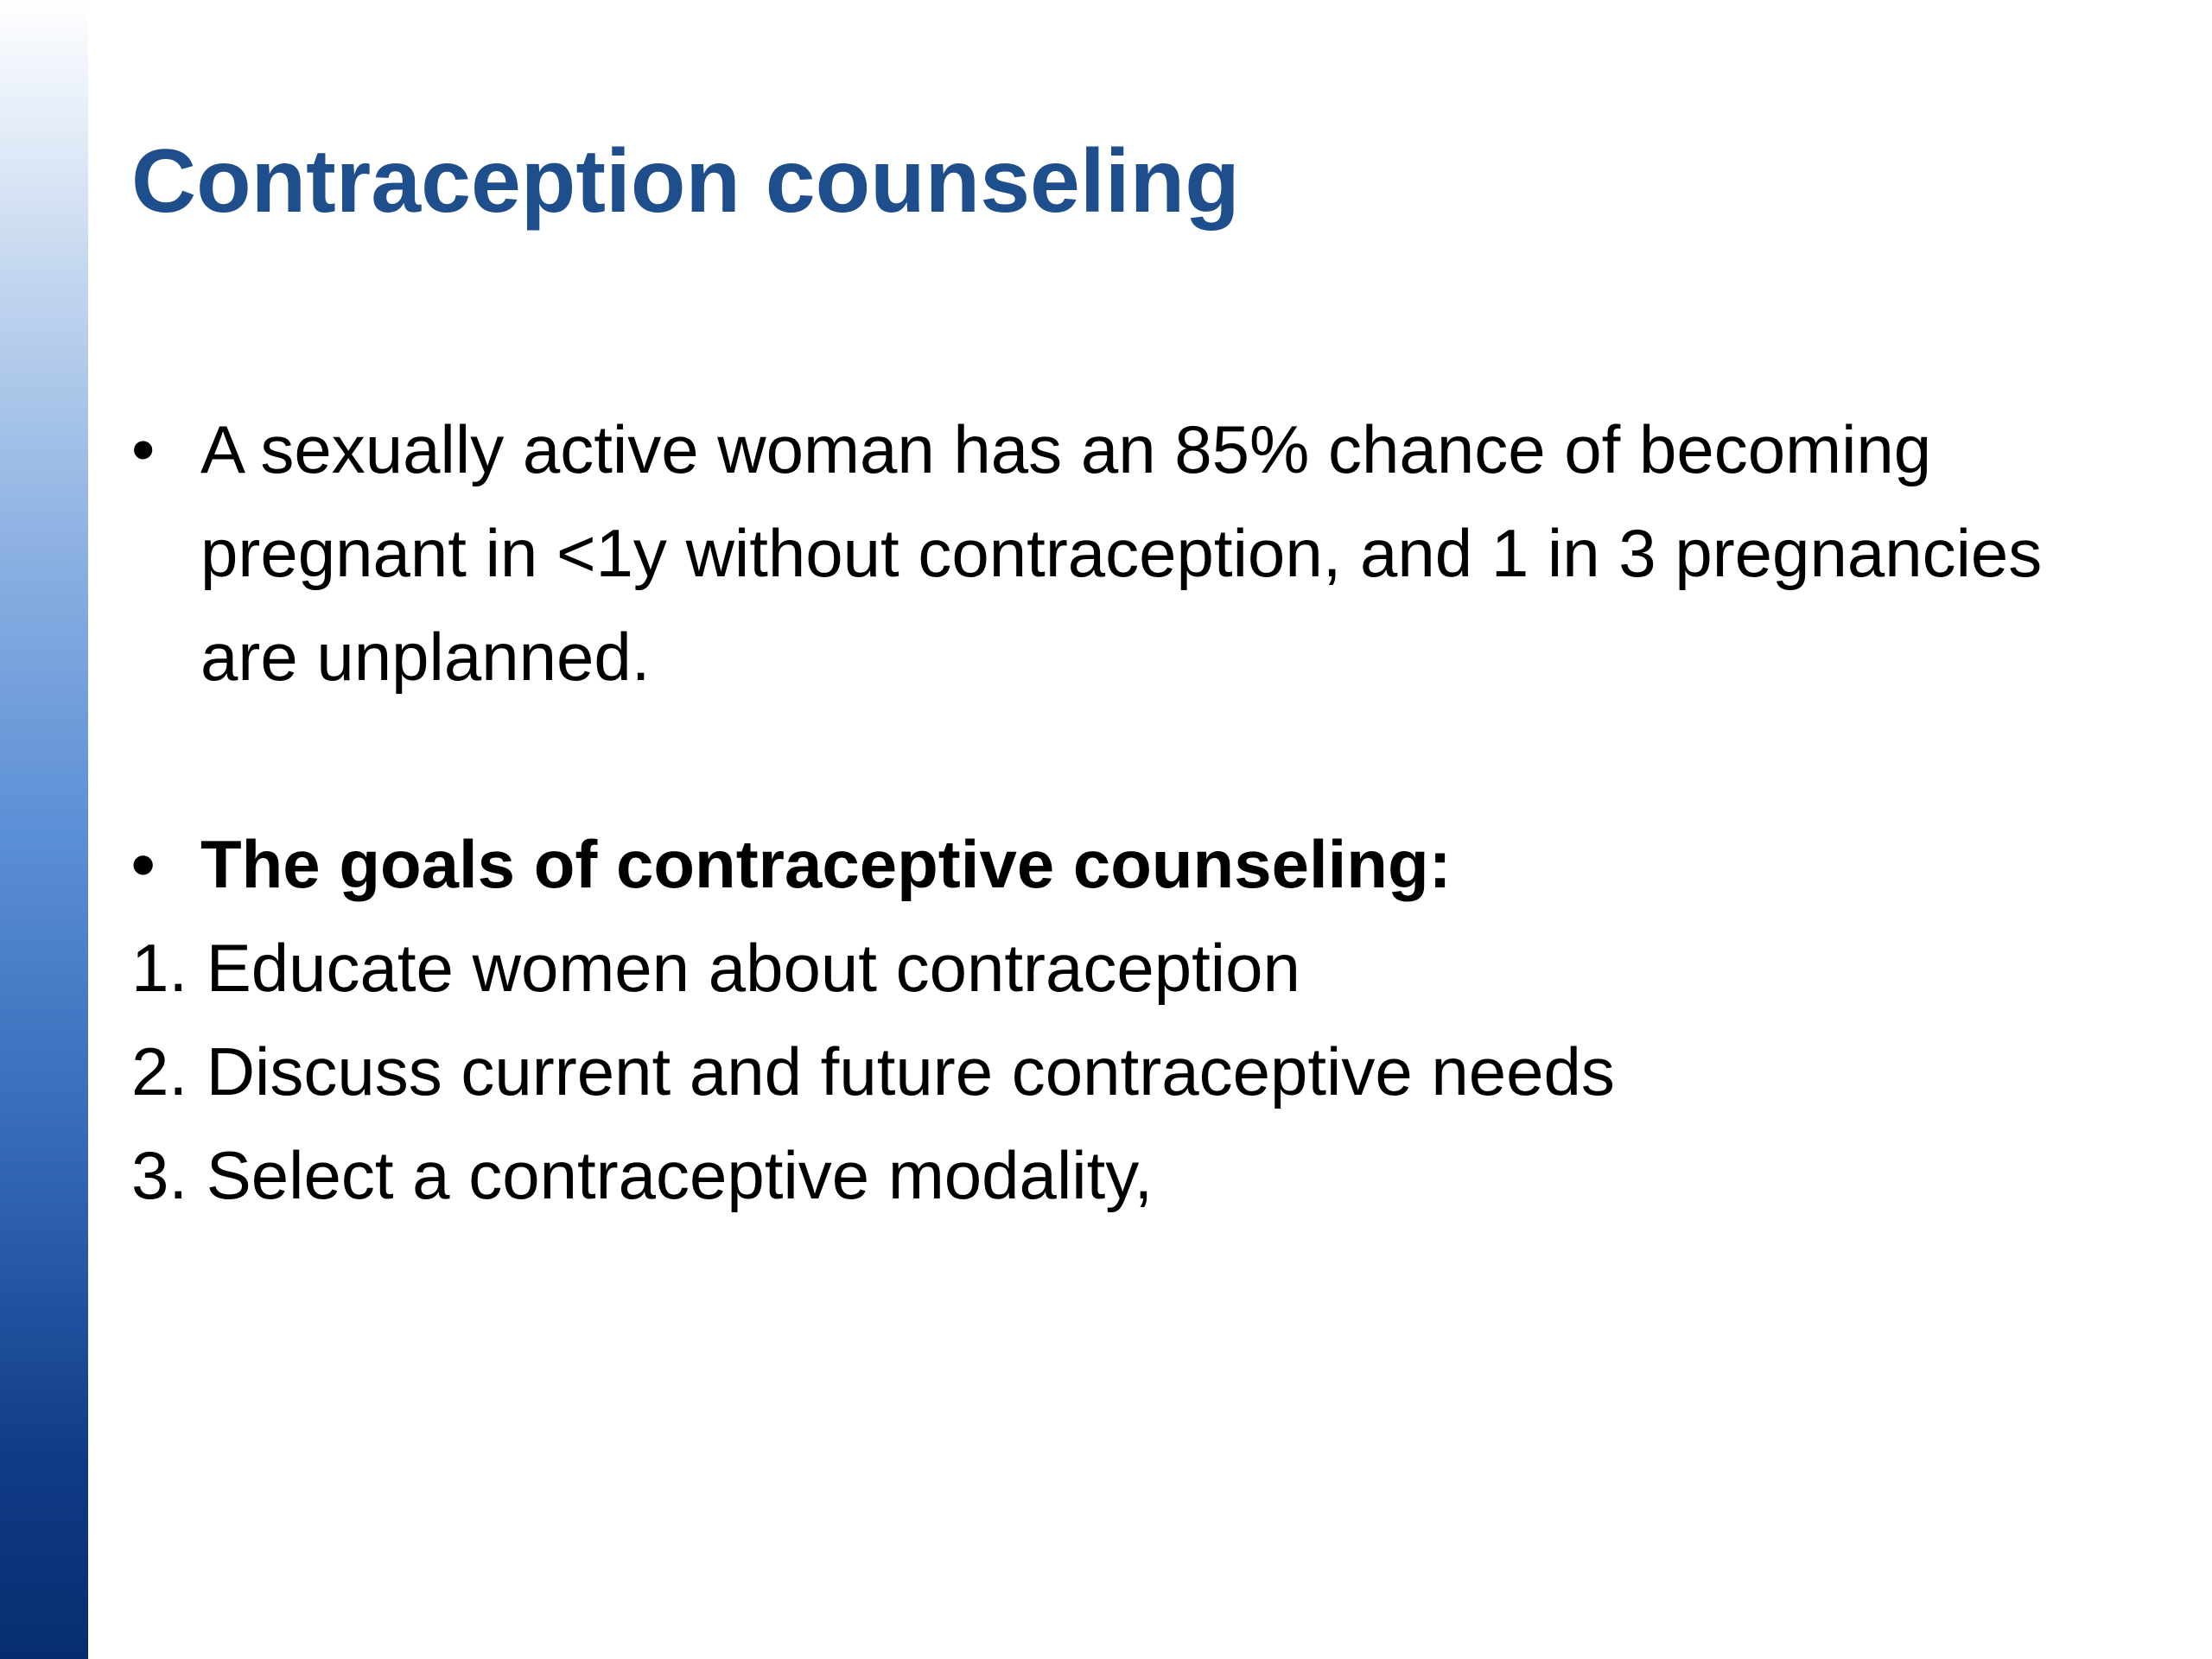  What do you see at coordinates (1125, 760) in the screenshot?
I see `spacer` at bounding box center [1125, 760].